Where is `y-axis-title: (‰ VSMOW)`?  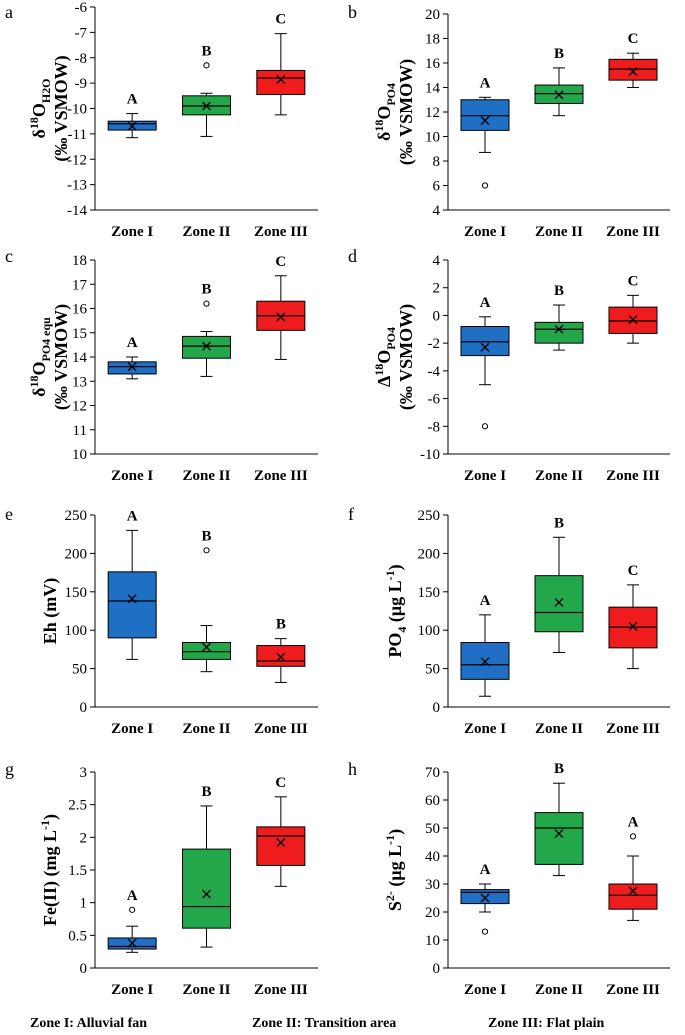
y-axis-title: (‰ VSMOW) is located at coordinates (61, 108).